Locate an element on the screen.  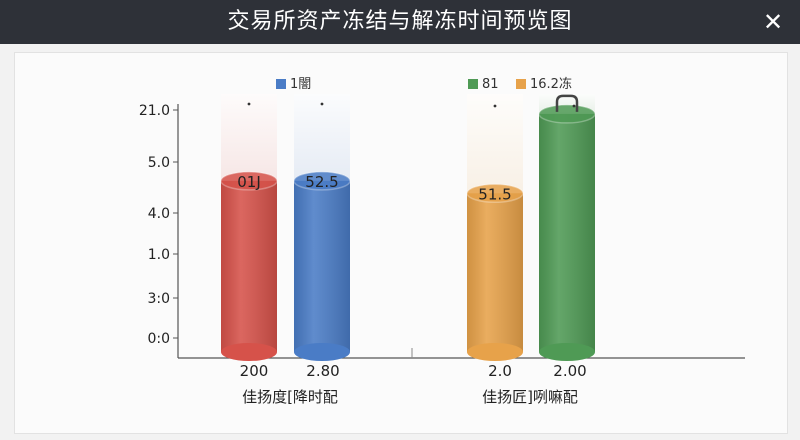
y-tick-label: 5.0 is located at coordinates (159, 163).